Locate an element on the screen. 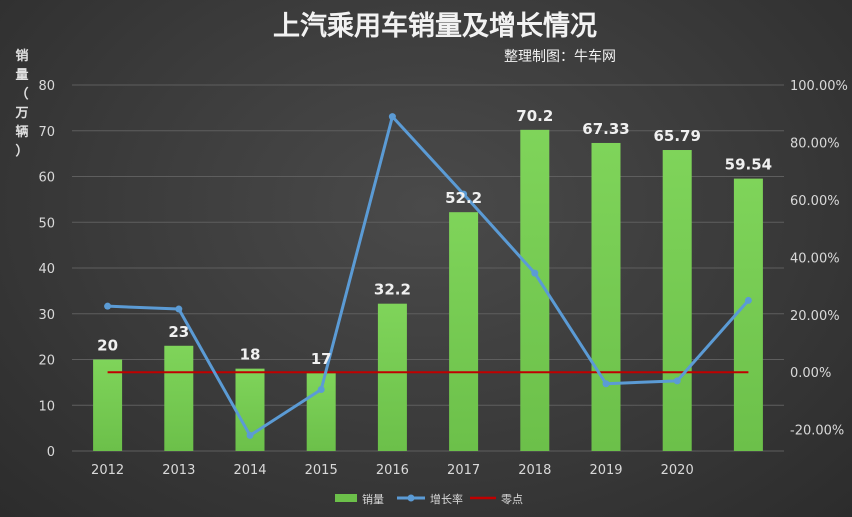  legend-label: 销量 is located at coordinates (373, 499).